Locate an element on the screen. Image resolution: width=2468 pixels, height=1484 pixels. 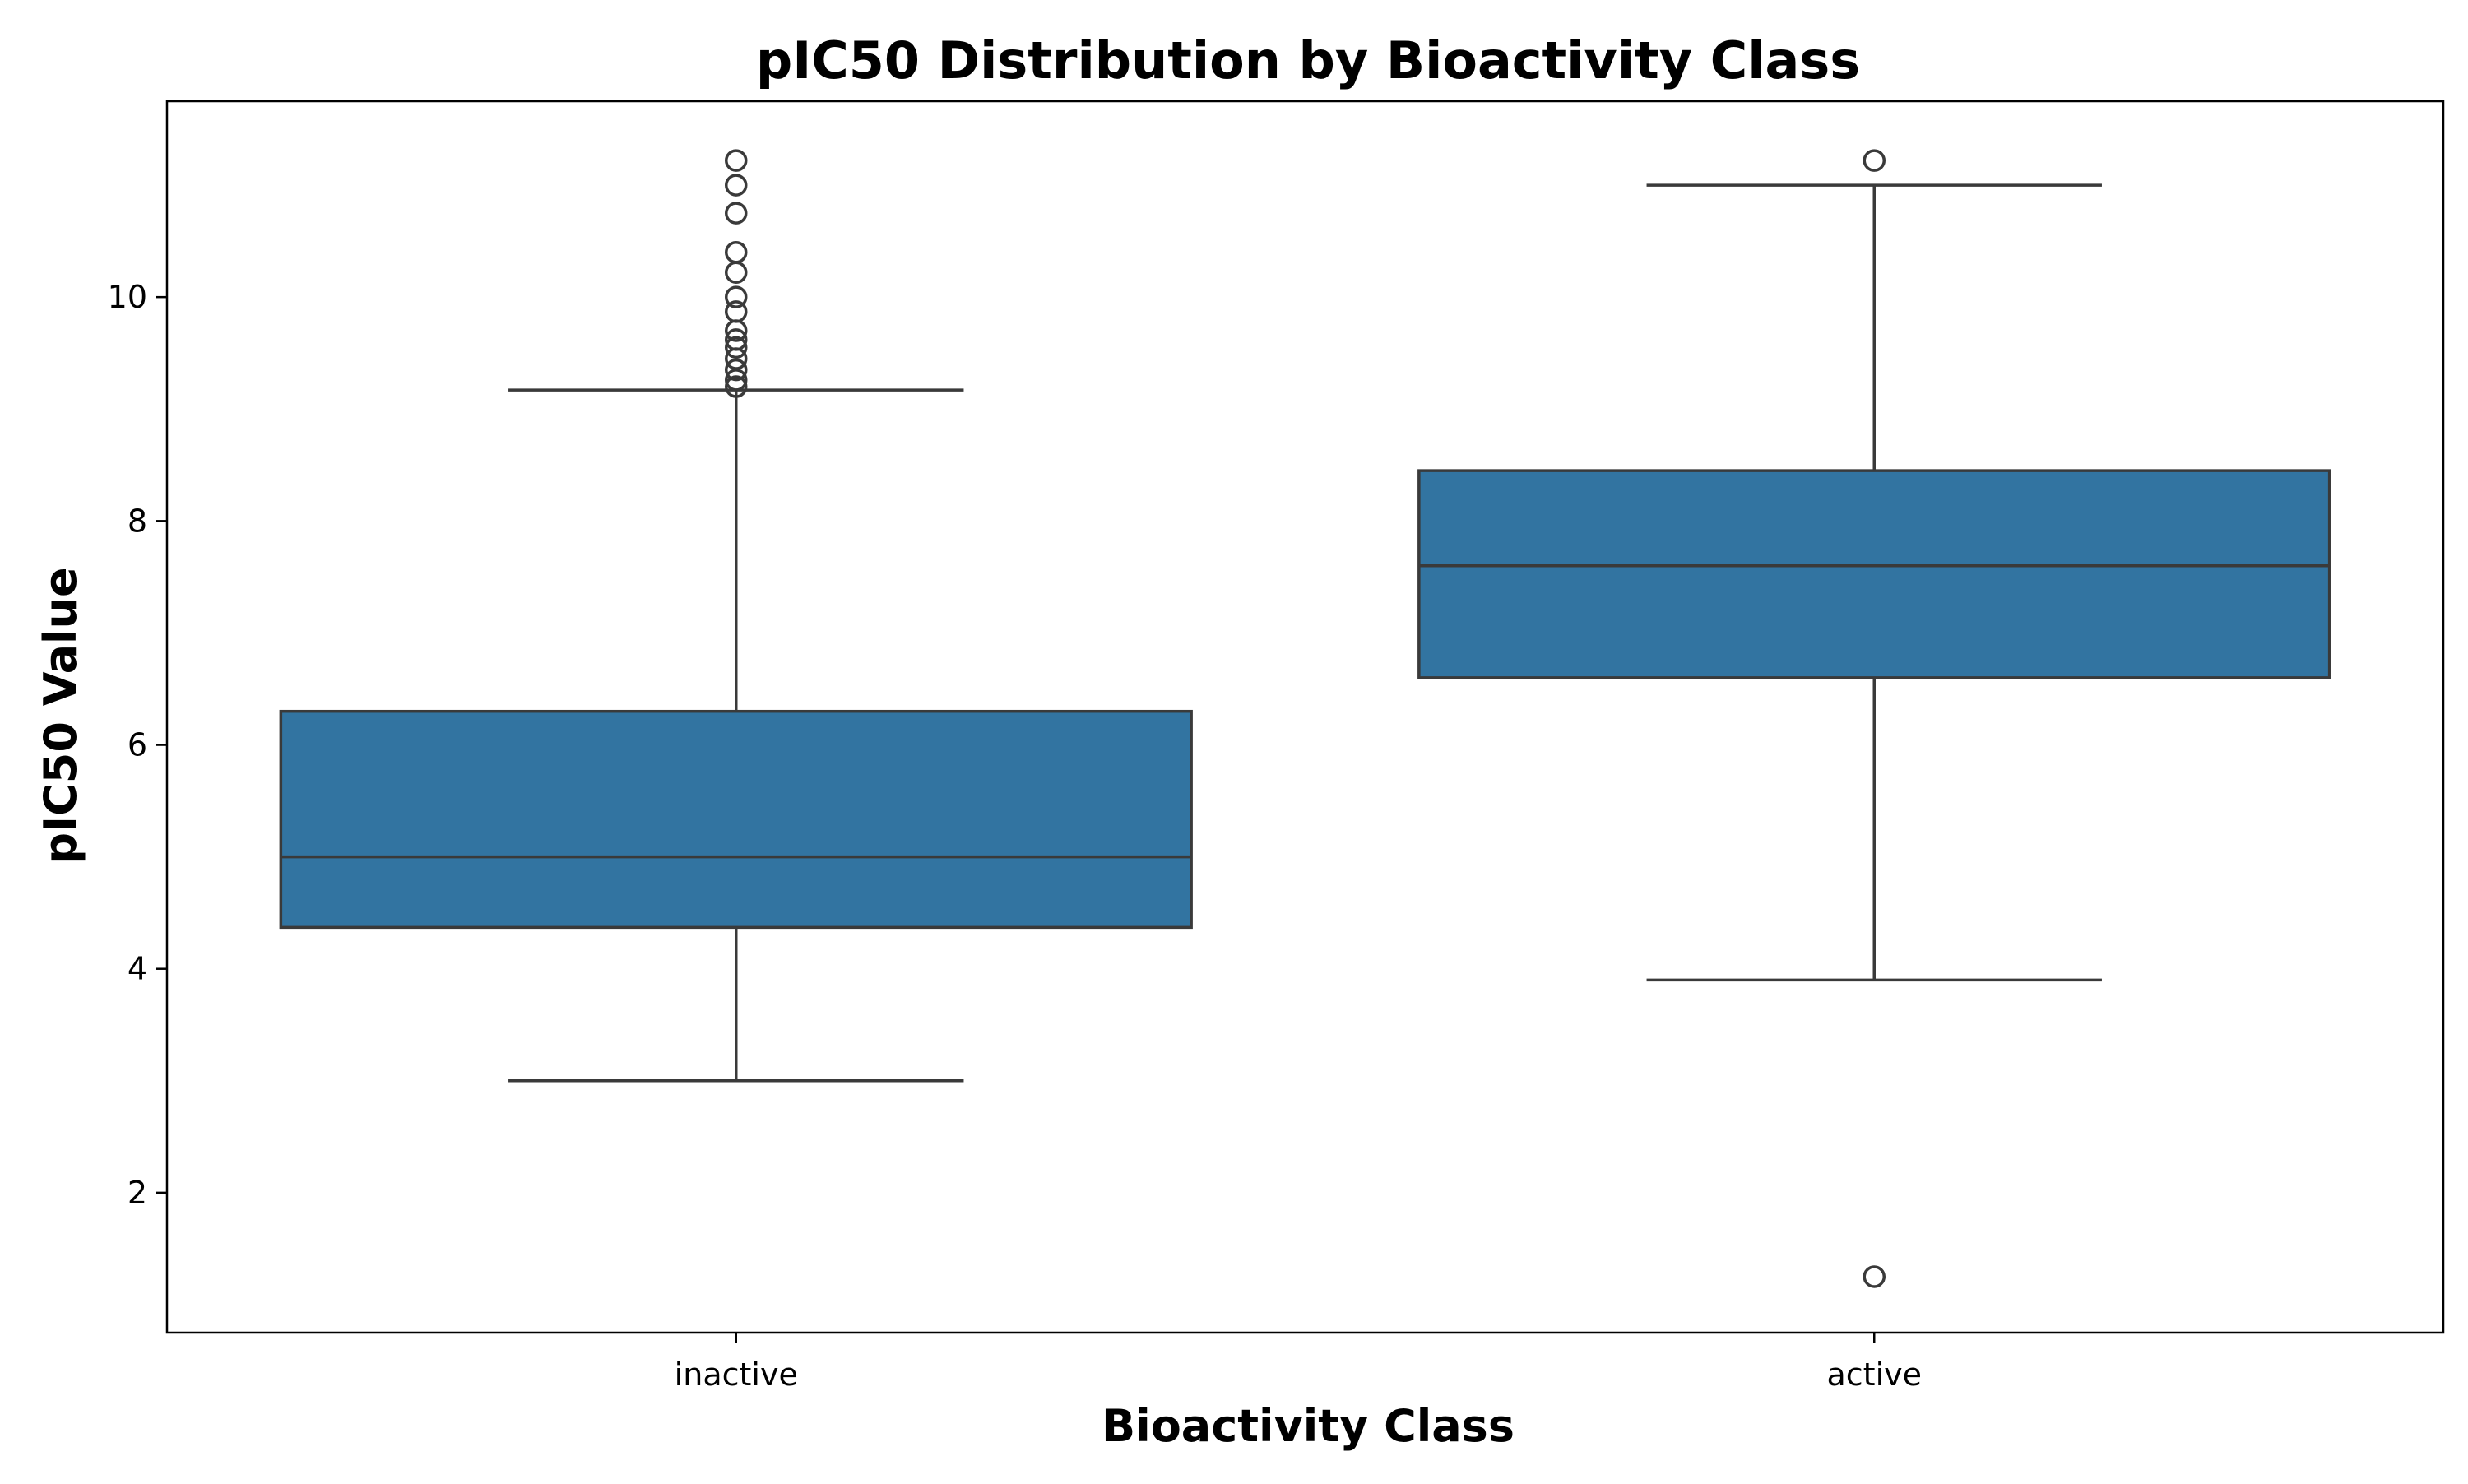
box-inactive is located at coordinates (736, 819).